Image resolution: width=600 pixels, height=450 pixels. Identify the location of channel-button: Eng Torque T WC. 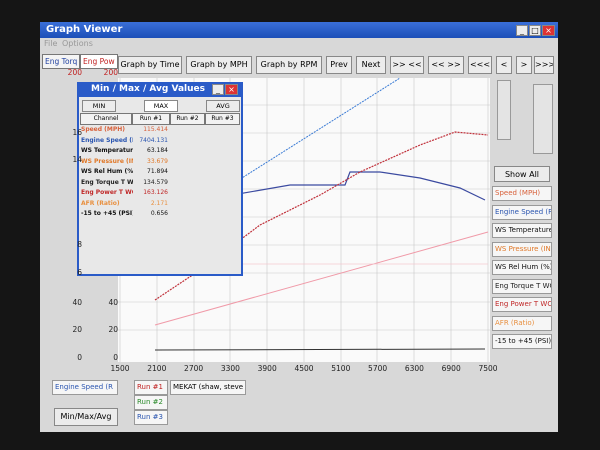
(522, 286).